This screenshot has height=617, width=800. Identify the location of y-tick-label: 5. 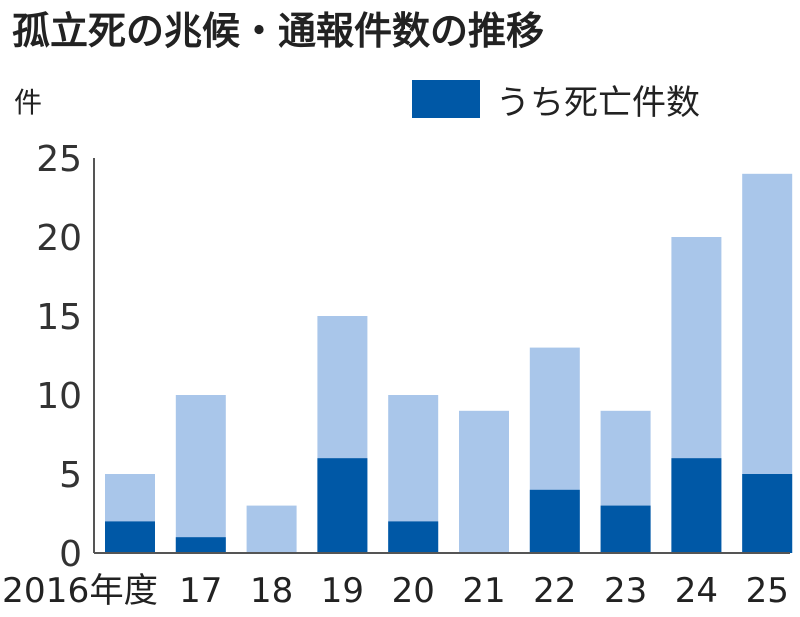
(70, 475).